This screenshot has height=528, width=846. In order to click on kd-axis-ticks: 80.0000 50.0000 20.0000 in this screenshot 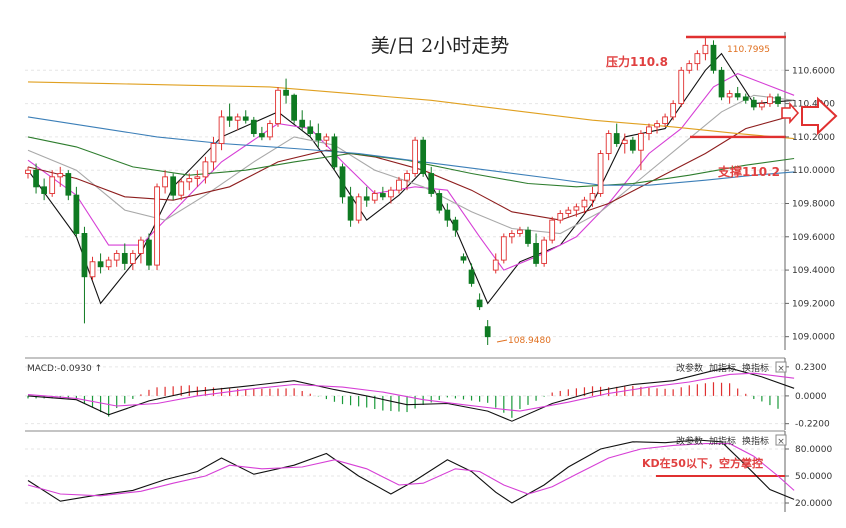, I will do `click(808, 477)`.